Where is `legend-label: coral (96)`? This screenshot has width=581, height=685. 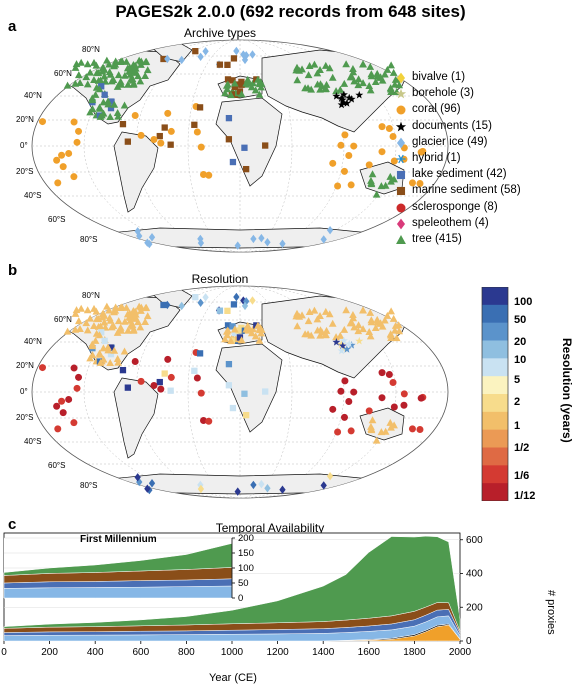 legend-label: coral (96) is located at coordinates (436, 109).